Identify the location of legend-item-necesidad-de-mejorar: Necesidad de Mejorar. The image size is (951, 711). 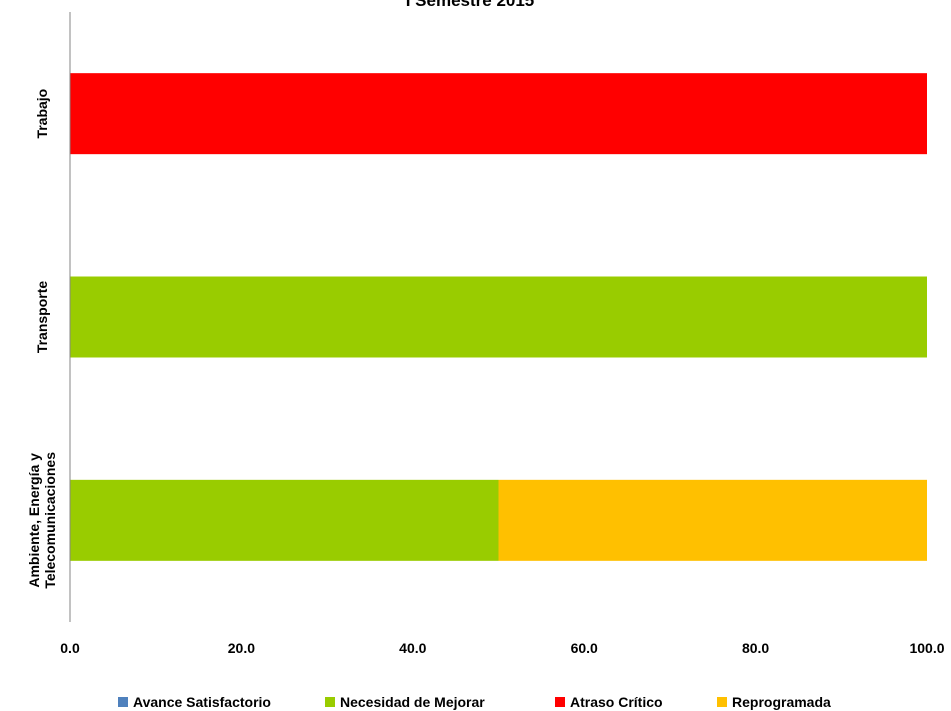
(405, 702).